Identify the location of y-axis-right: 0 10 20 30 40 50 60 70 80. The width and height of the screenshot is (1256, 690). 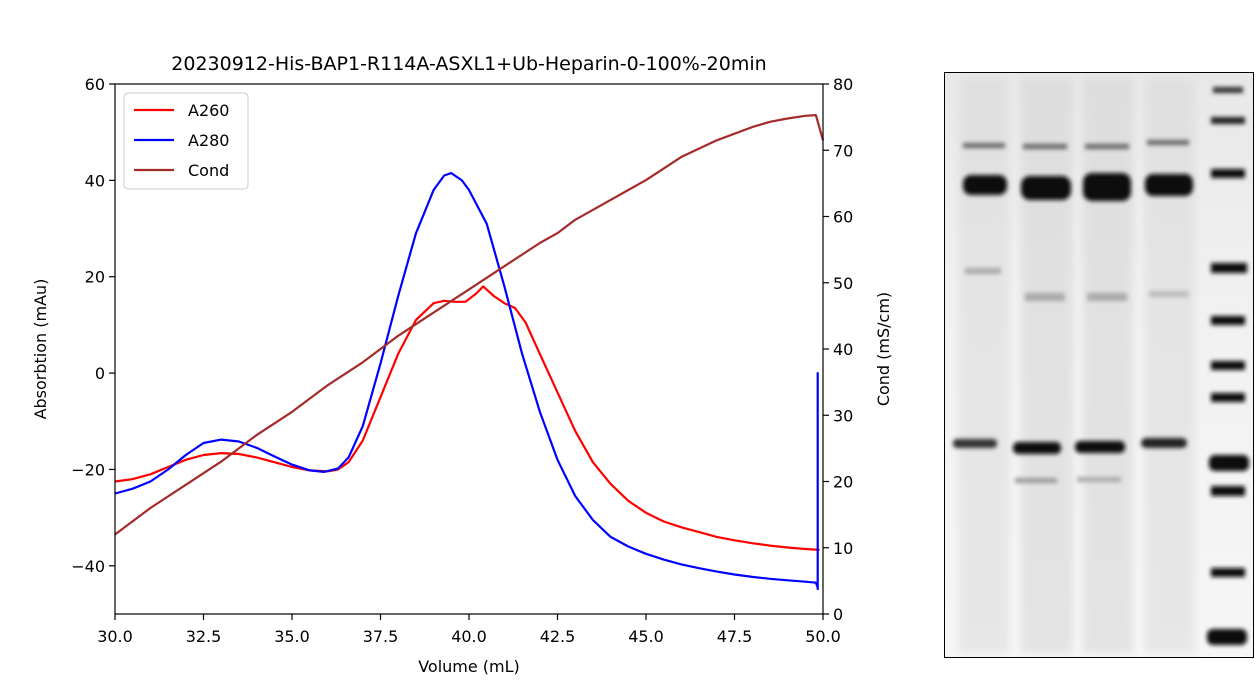
(838, 349).